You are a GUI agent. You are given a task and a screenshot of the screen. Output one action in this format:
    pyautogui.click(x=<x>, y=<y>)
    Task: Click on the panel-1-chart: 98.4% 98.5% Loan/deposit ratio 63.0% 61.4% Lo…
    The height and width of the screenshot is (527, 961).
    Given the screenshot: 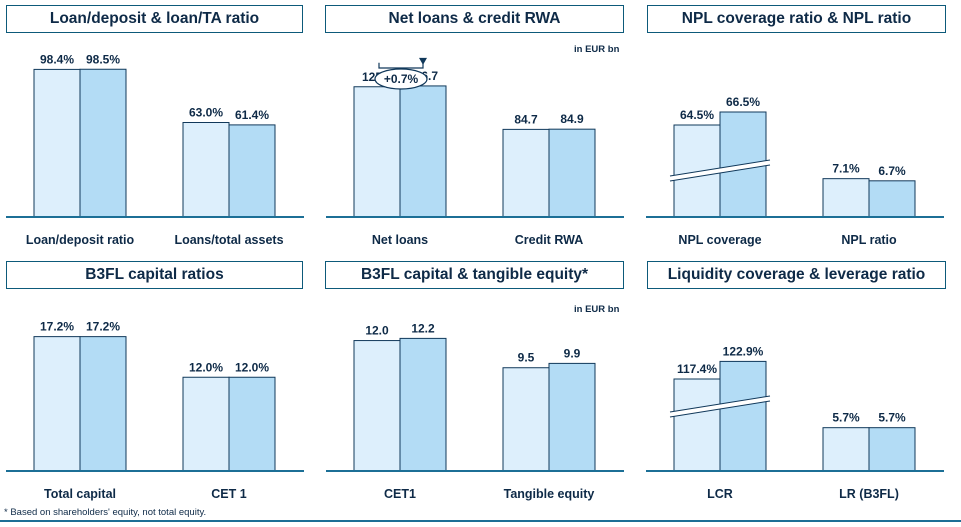 What is the action you would take?
    pyautogui.click(x=155, y=149)
    